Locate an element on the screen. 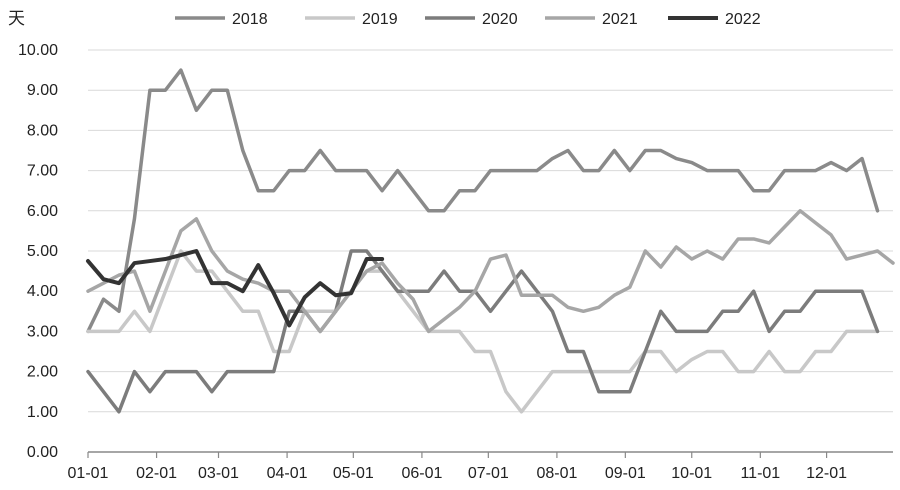 The height and width of the screenshot is (490, 900). x-tick-label: 06-01 is located at coordinates (421, 473).